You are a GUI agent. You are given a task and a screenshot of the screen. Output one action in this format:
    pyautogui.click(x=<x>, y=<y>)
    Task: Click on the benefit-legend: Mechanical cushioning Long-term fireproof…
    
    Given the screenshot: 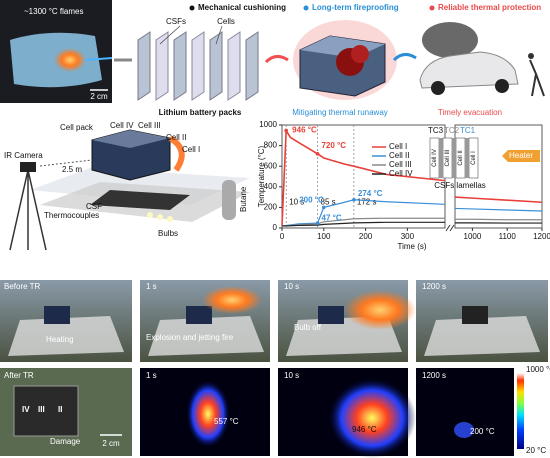 What is the action you would take?
    pyautogui.click(x=365, y=7)
    